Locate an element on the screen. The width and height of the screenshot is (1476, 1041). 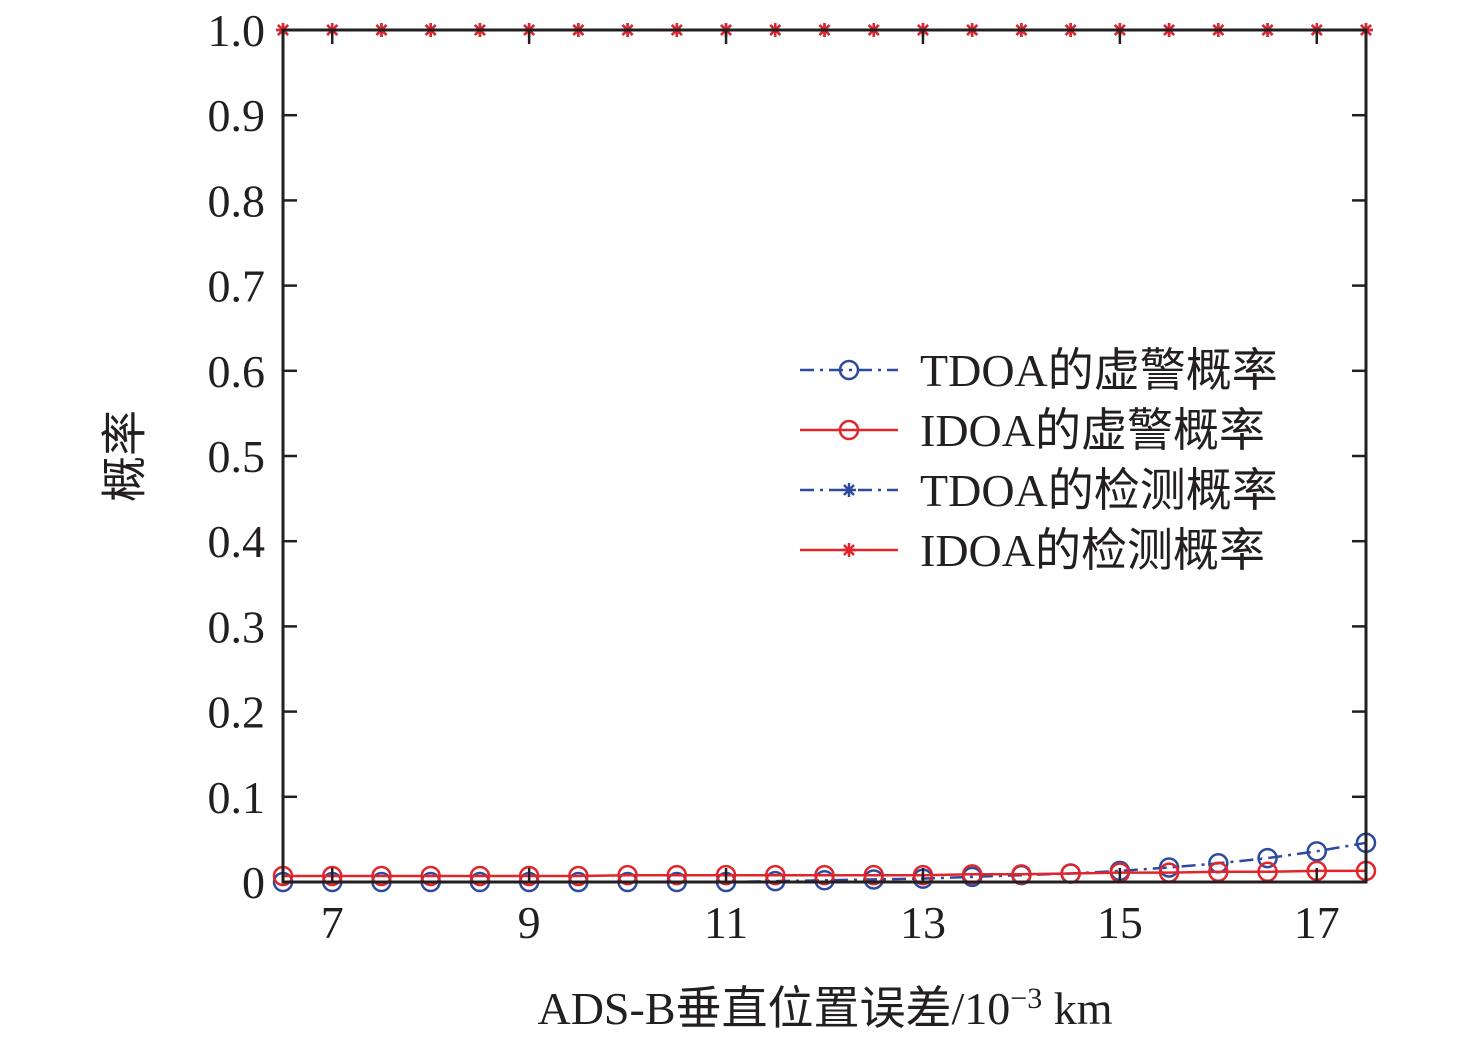
x-tick-label: 9 is located at coordinates (529, 922).